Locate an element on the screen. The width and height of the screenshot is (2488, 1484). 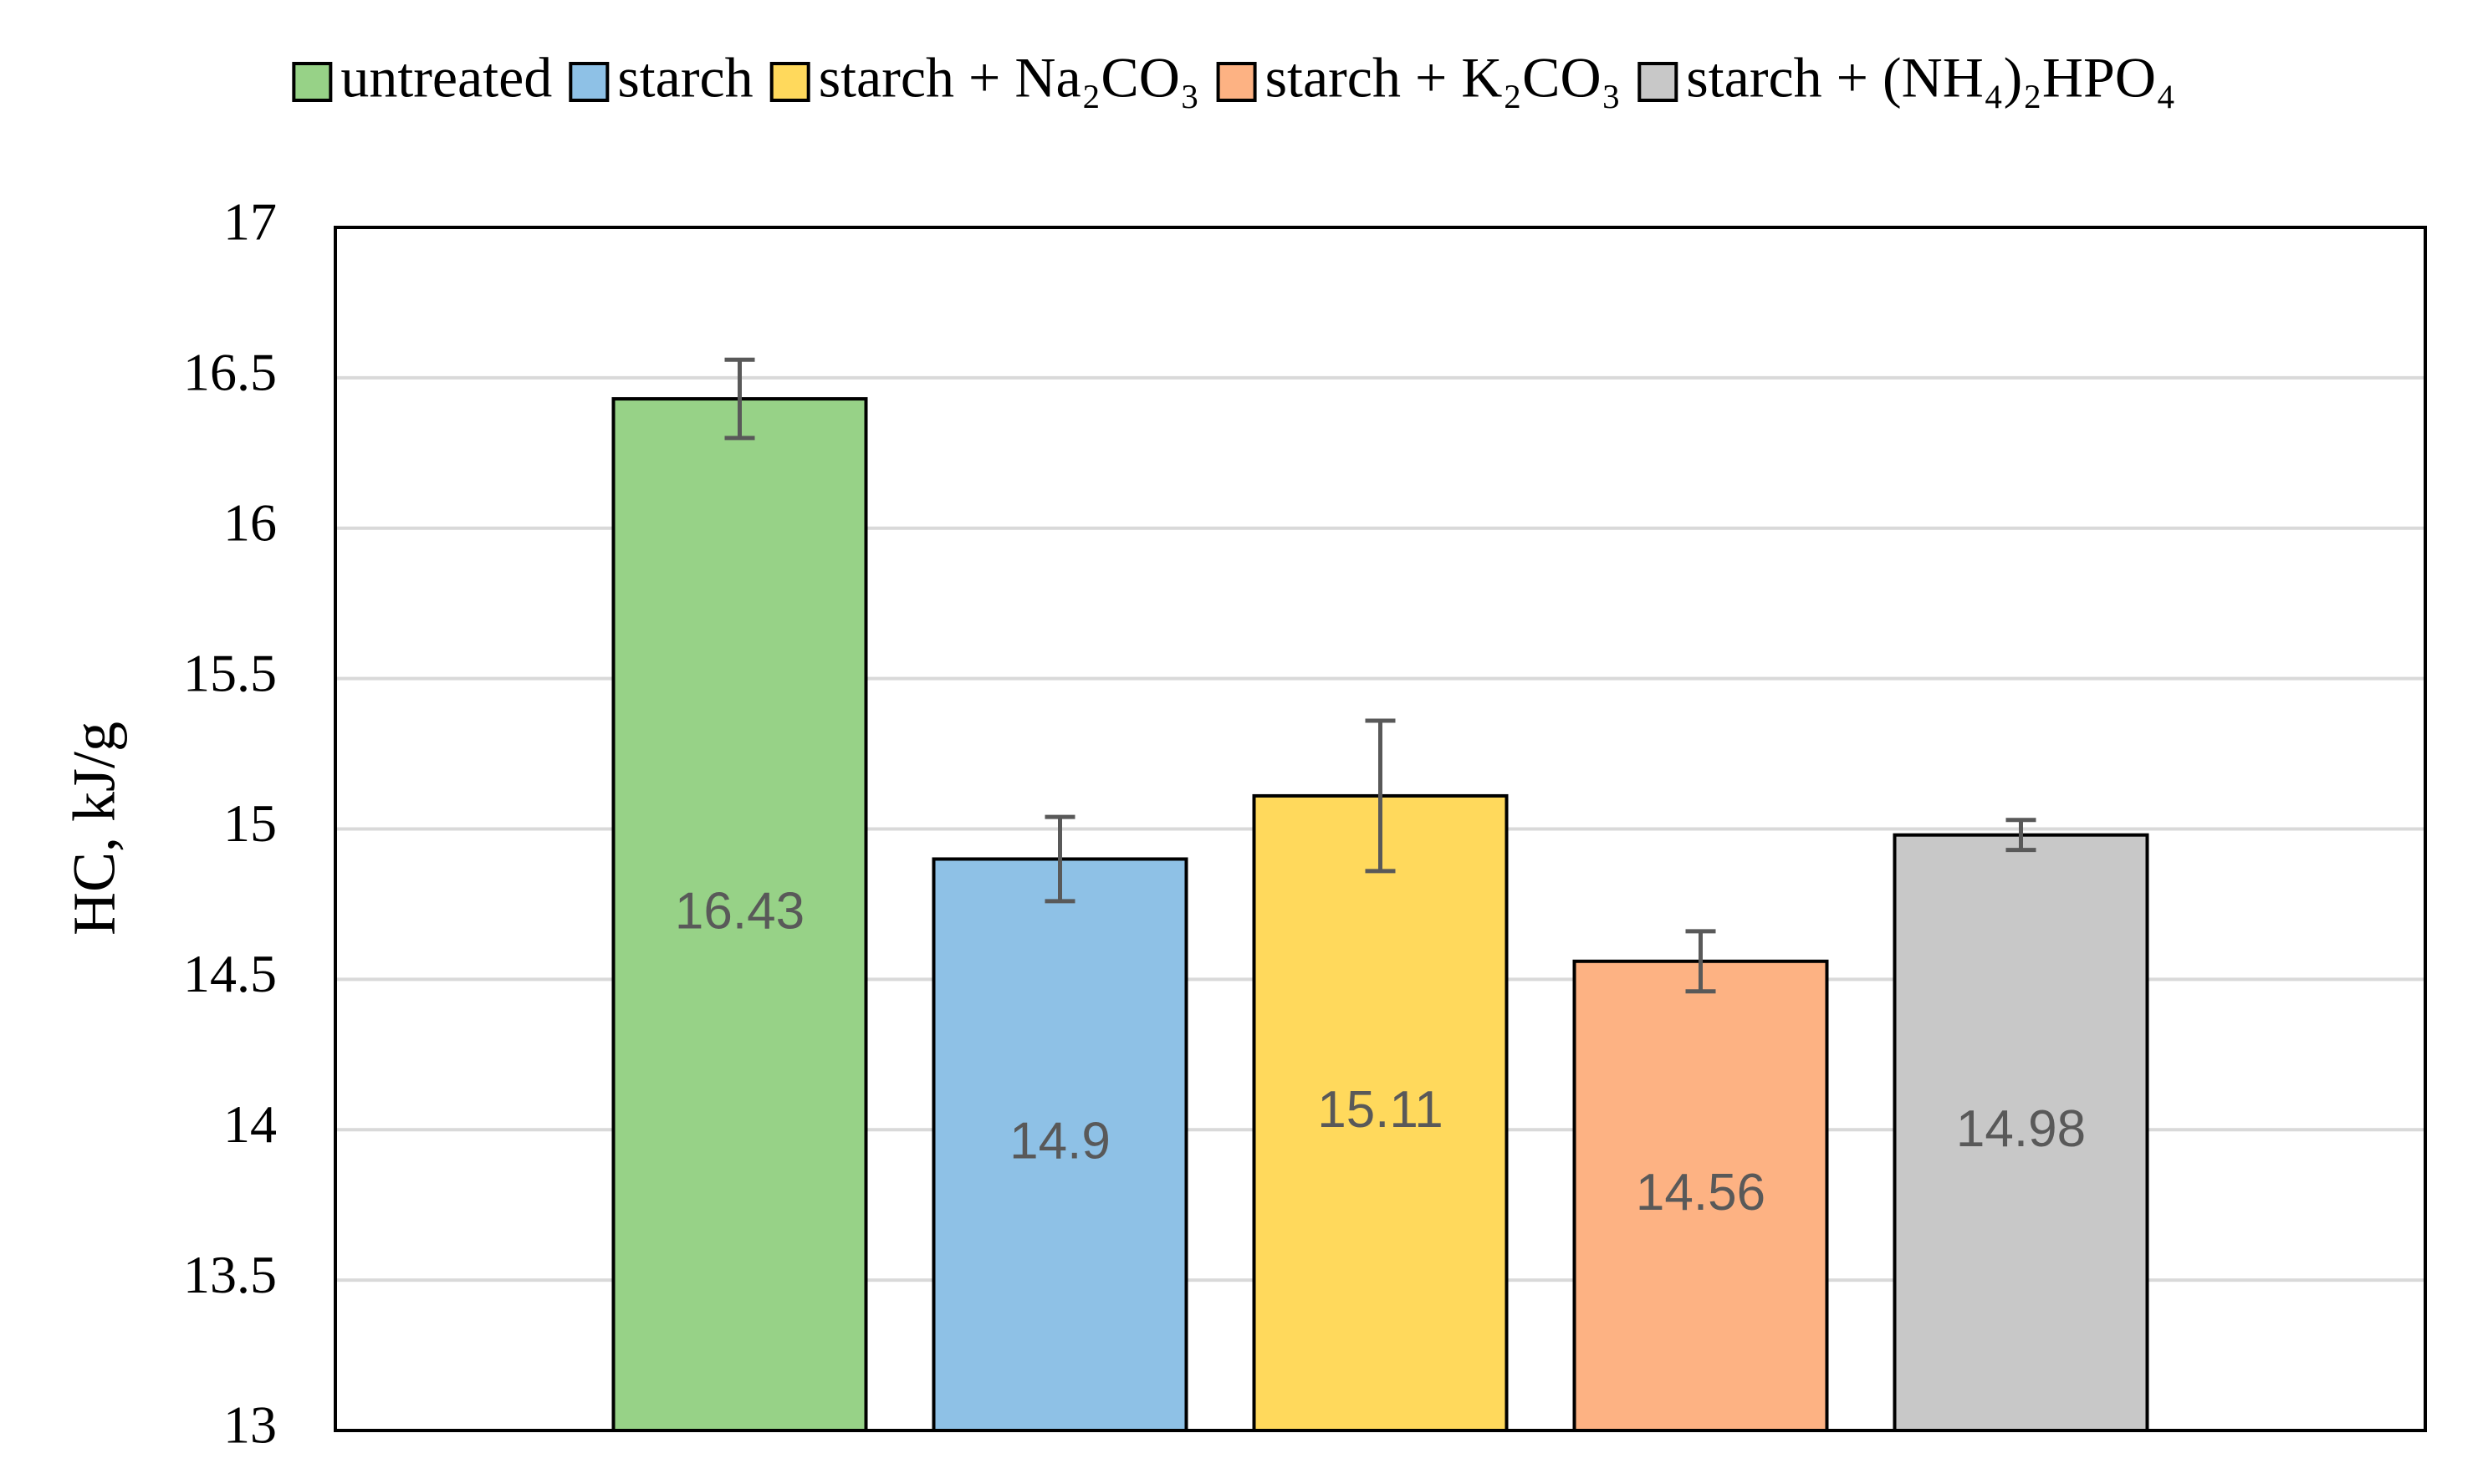
legend-label: starch + Na₂CO₃ is located at coordinates (1009, 78).